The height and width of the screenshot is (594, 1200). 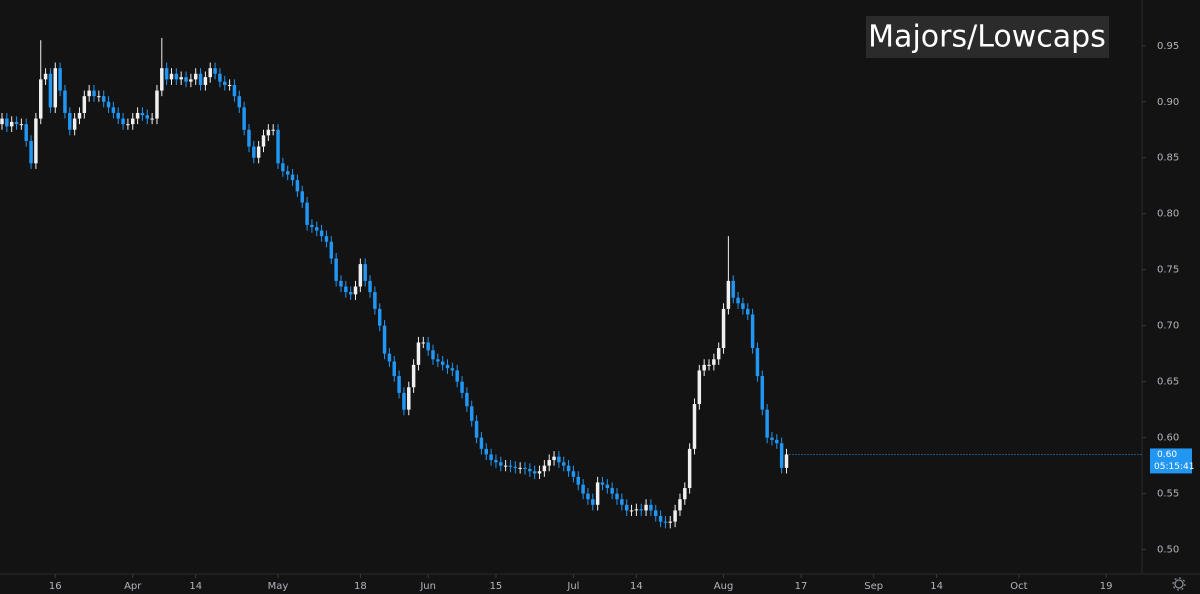 I want to click on price-tag-box, so click(x=1171, y=461).